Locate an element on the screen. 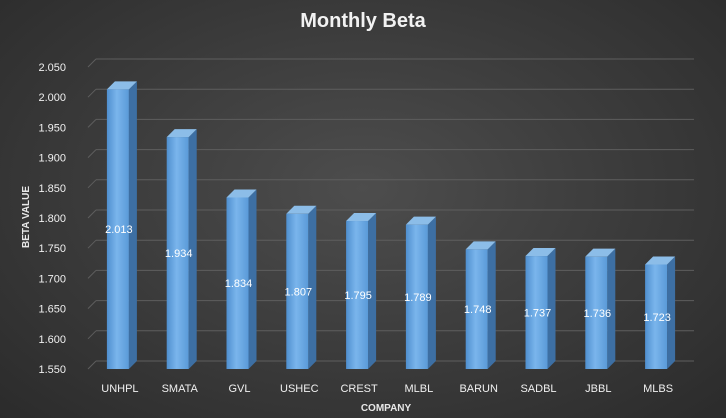  bar-group: 1.736 is located at coordinates (600, 308).